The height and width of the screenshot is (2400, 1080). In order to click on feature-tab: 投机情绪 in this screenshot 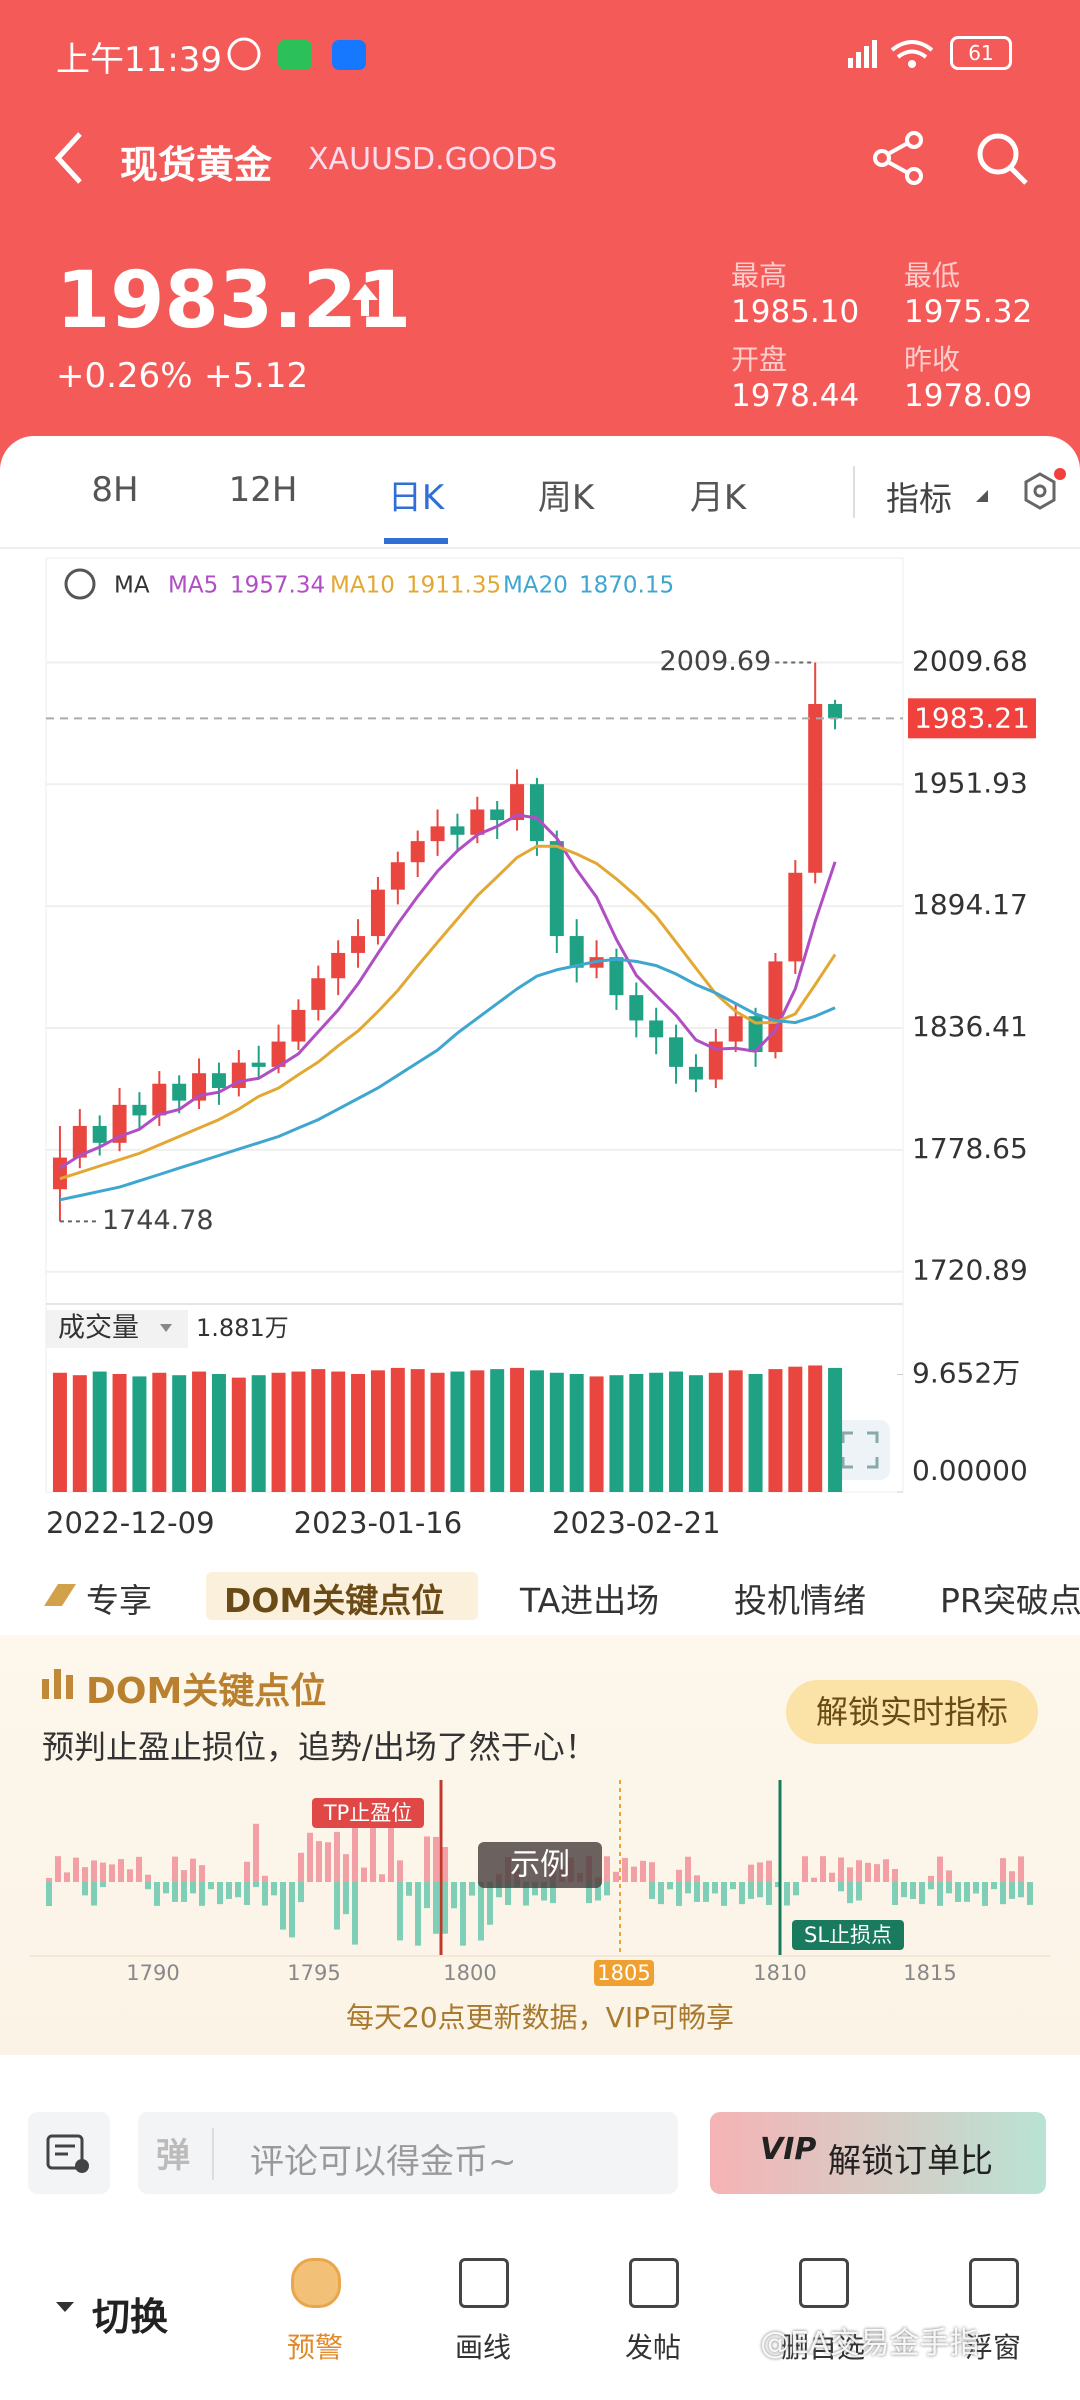, I will do `click(800, 1600)`.